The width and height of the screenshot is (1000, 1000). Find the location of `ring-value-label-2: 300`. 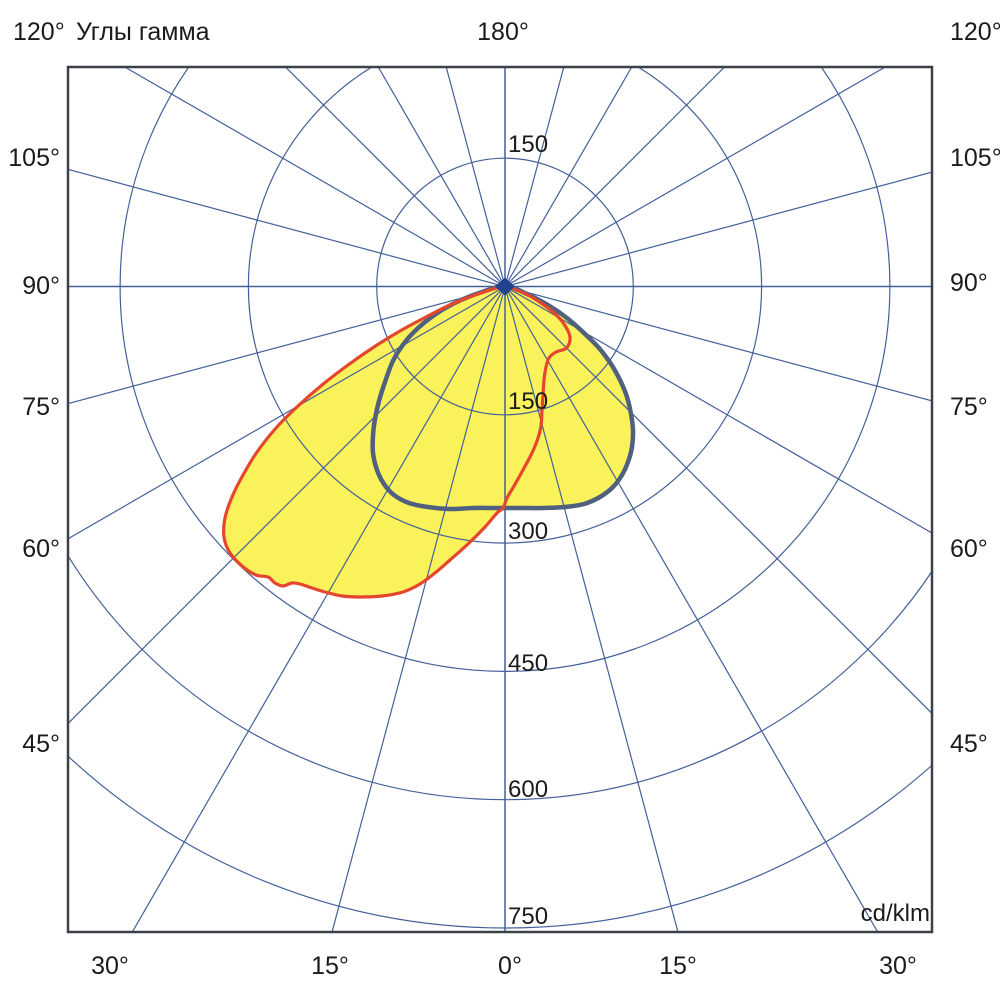

ring-value-label-2: 300 is located at coordinates (528, 531).